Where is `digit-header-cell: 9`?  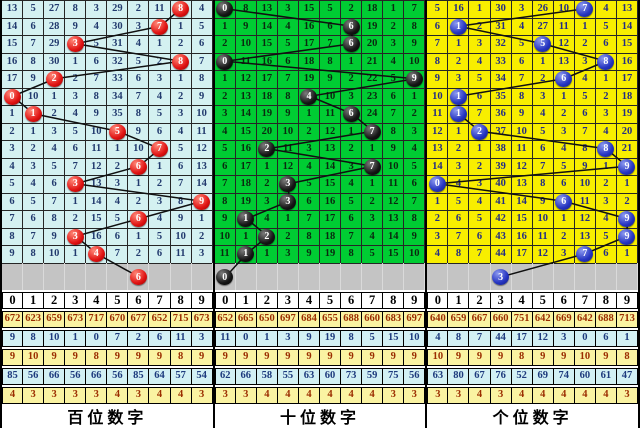
digit-header-cell: 9 is located at coordinates (202, 300).